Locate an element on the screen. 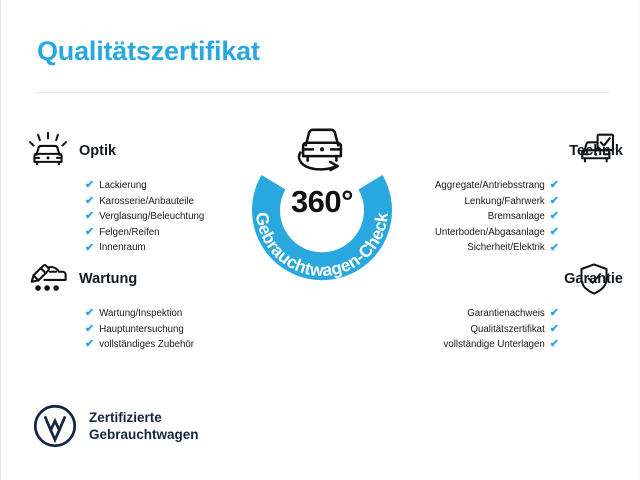  page-title: Qualitätszertifikat is located at coordinates (148, 51).